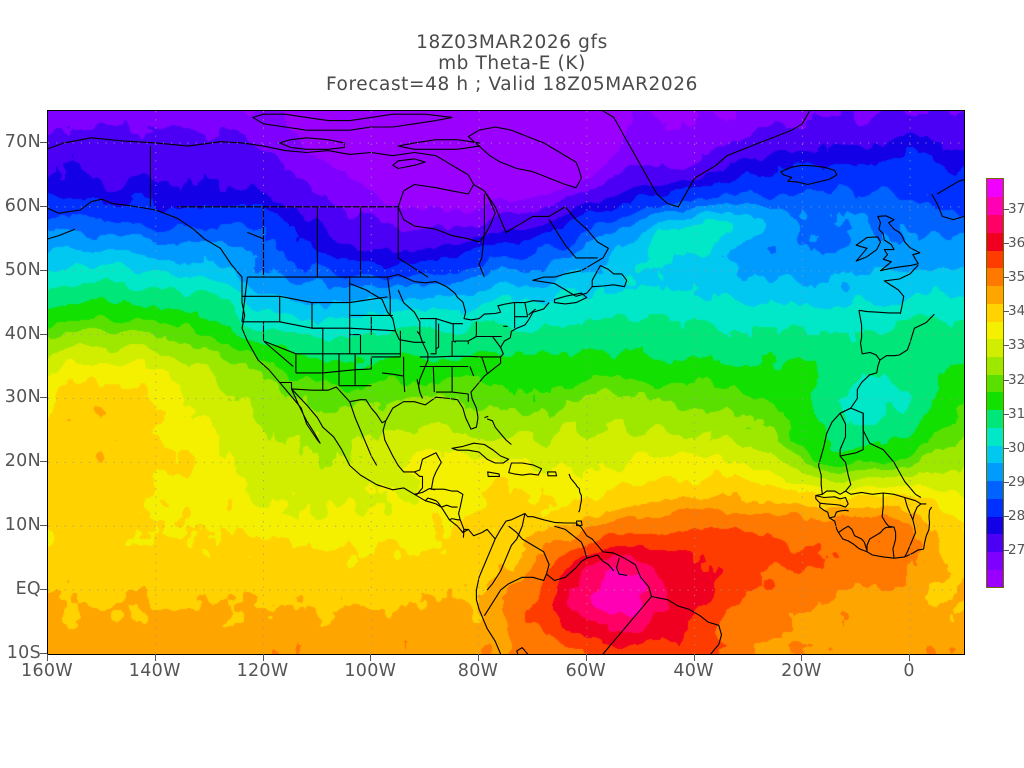 This screenshot has width=1024, height=768. I want to click on y-axis-tick-30N, so click(43, 398).